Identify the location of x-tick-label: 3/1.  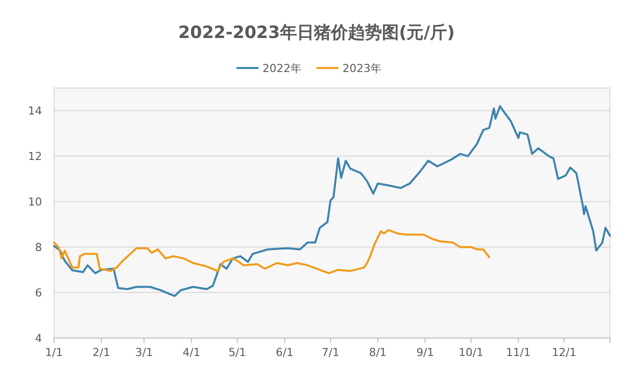
(144, 352).